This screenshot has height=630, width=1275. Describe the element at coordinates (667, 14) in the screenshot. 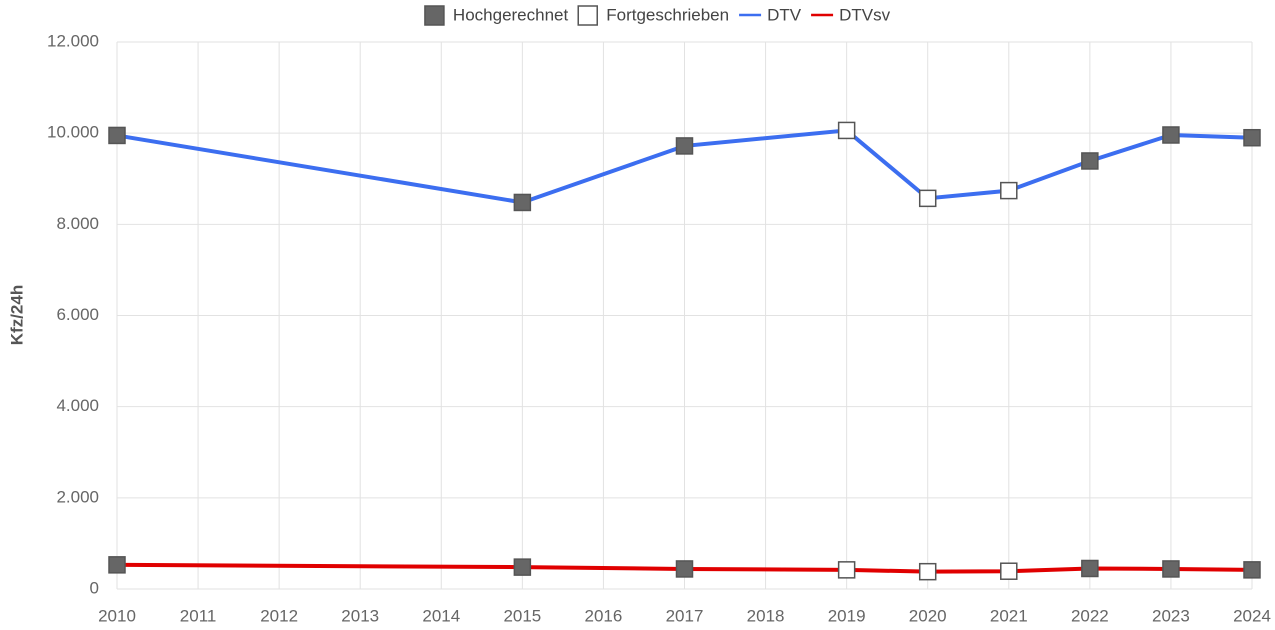

I see `legend-label: Fortgeschrieben` at that location.